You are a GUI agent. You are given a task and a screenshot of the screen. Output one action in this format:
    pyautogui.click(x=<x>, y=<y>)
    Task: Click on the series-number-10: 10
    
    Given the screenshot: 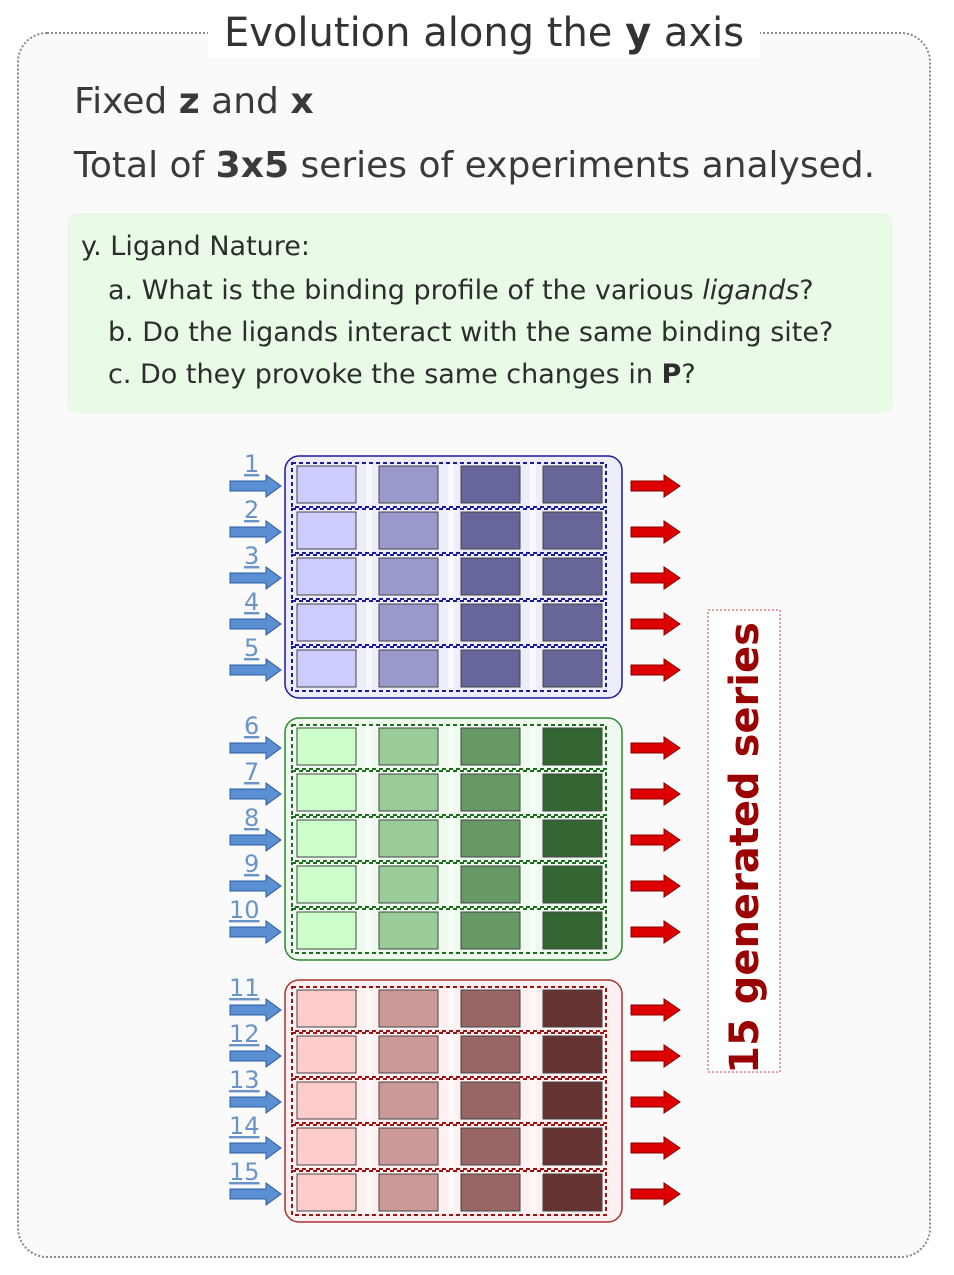 What is the action you would take?
    pyautogui.click(x=244, y=910)
    